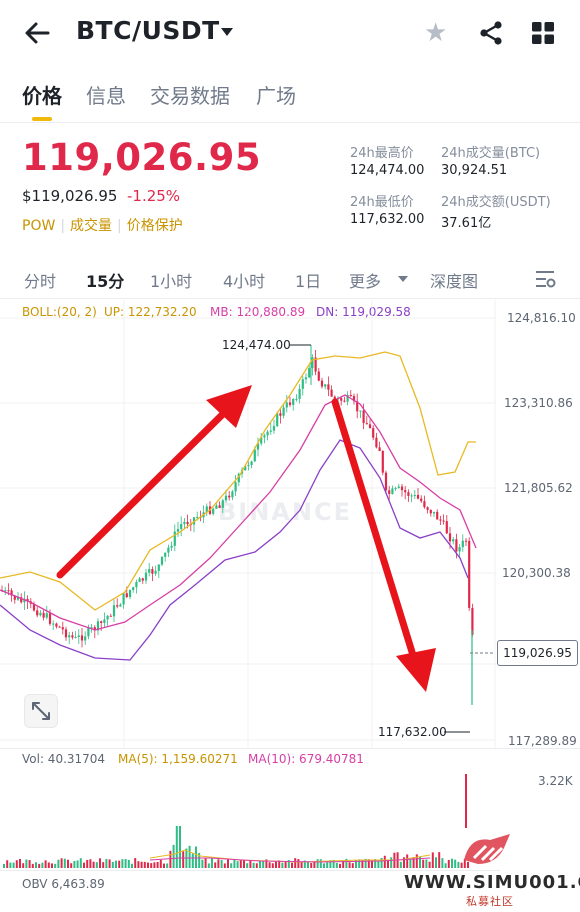 This screenshot has height=912, width=580. Describe the element at coordinates (154, 226) in the screenshot. I see `badge-price-protection: 价格保护` at that location.